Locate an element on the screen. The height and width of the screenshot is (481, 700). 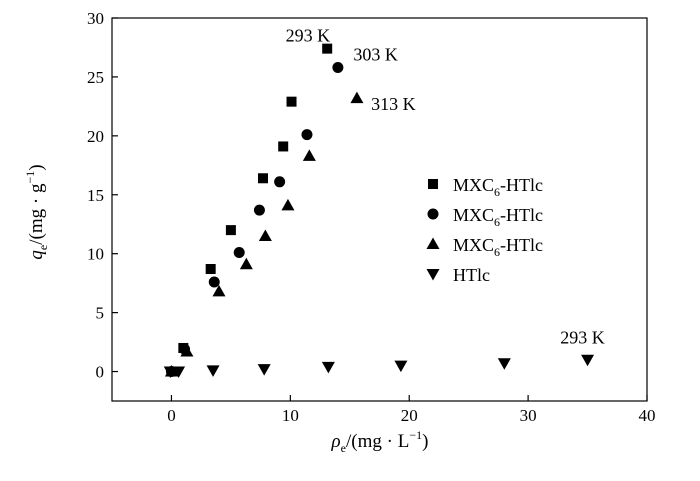
y-tick-label: 10 is located at coordinates (95, 254).